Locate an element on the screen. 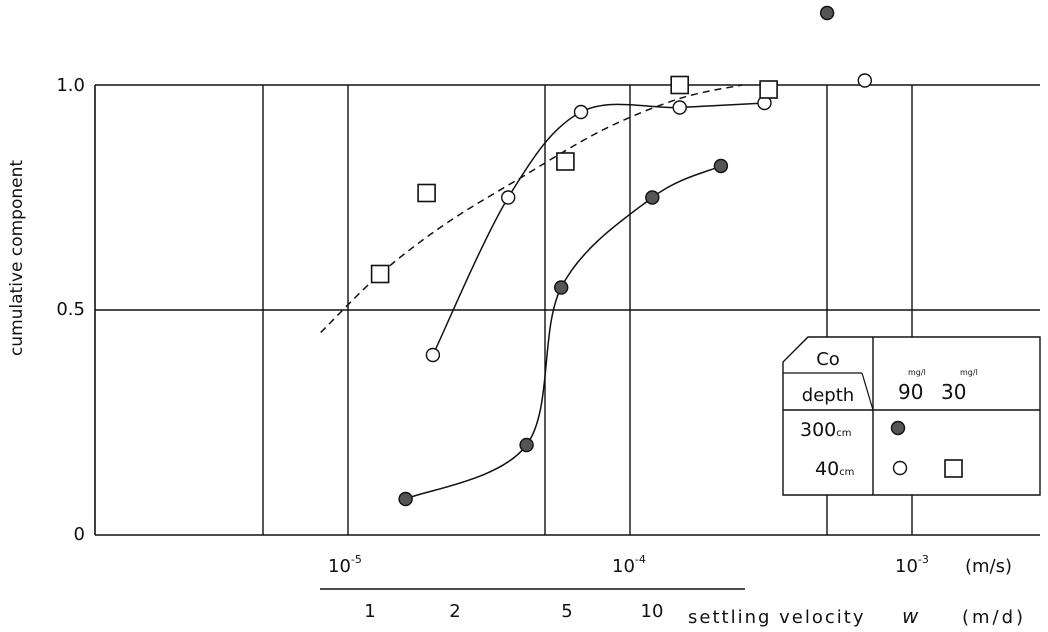 Image resolution: width=1048 pixels, height=632 pixels. x-tick-exp: -5 is located at coordinates (356, 559).